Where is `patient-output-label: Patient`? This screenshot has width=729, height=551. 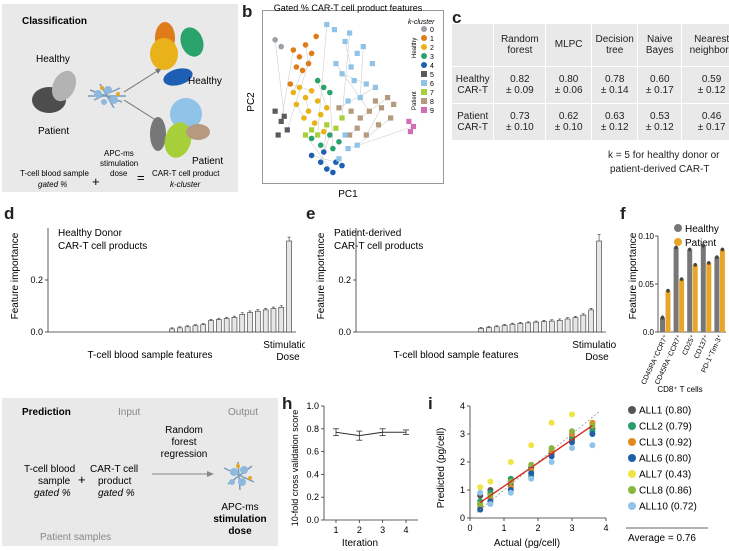 patient-output-label: Patient is located at coordinates (207, 161).